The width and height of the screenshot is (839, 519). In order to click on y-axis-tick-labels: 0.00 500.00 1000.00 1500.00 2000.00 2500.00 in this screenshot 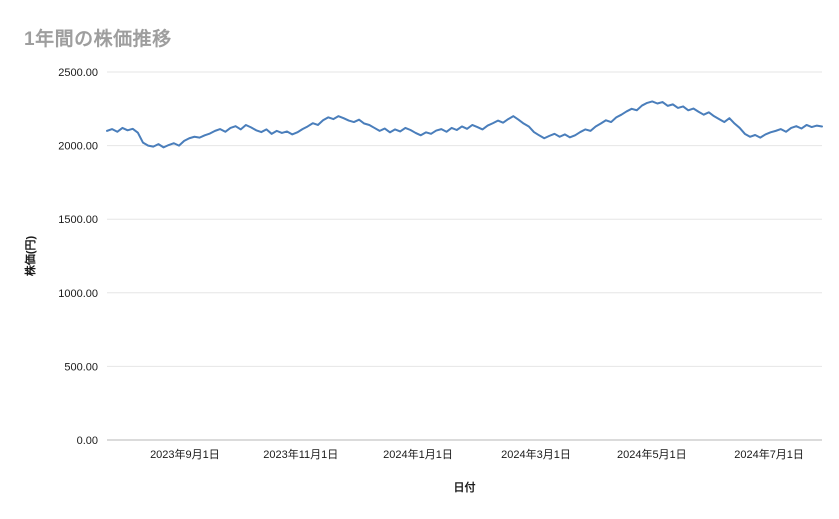, I will do `click(78, 257)`.